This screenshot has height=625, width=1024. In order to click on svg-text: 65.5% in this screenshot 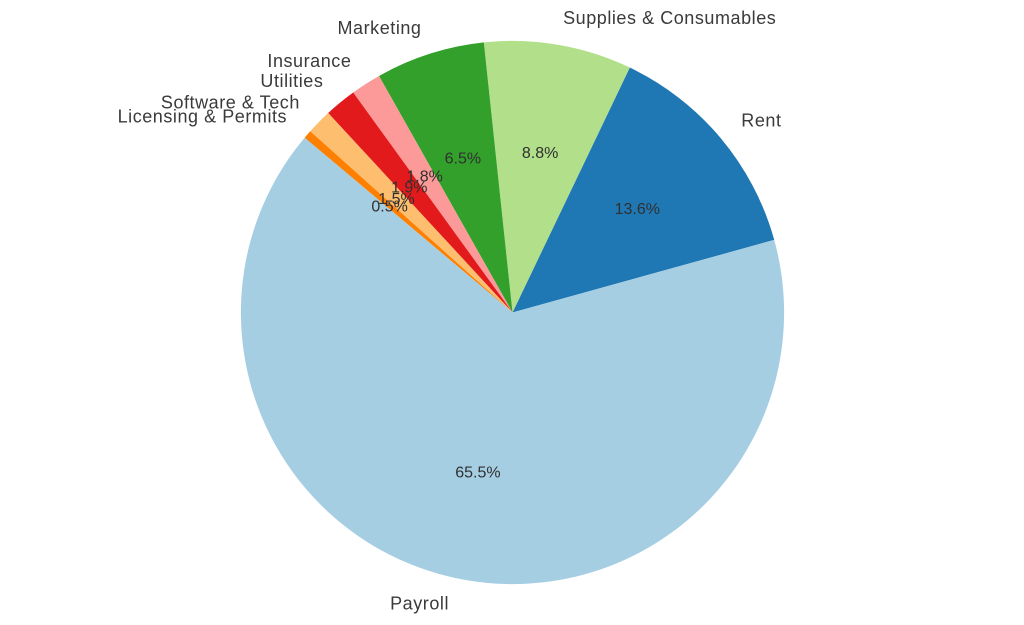, I will do `click(477, 472)`.